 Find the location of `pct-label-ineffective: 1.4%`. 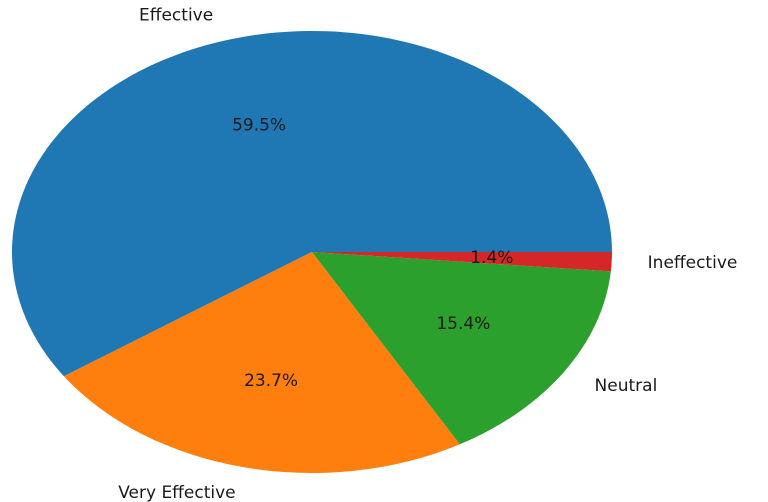

pct-label-ineffective: 1.4% is located at coordinates (491, 258).